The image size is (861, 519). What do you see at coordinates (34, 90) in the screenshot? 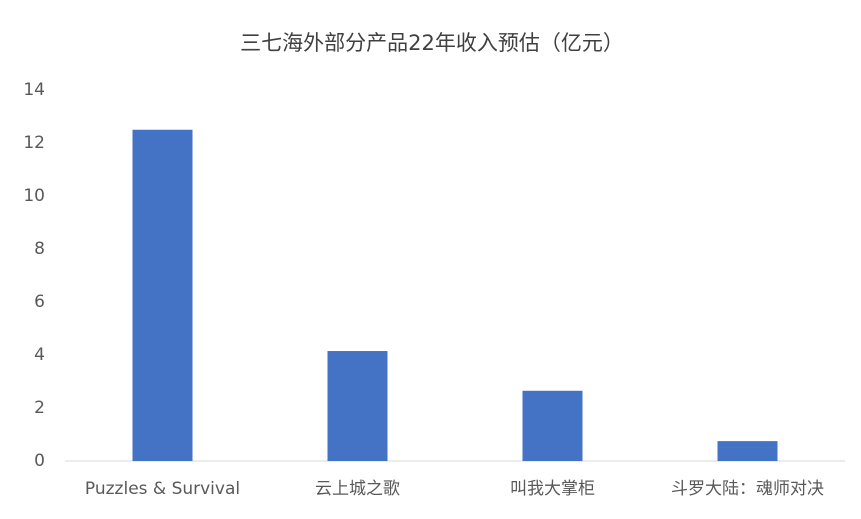
I see `y-tick-label: 14` at bounding box center [34, 90].